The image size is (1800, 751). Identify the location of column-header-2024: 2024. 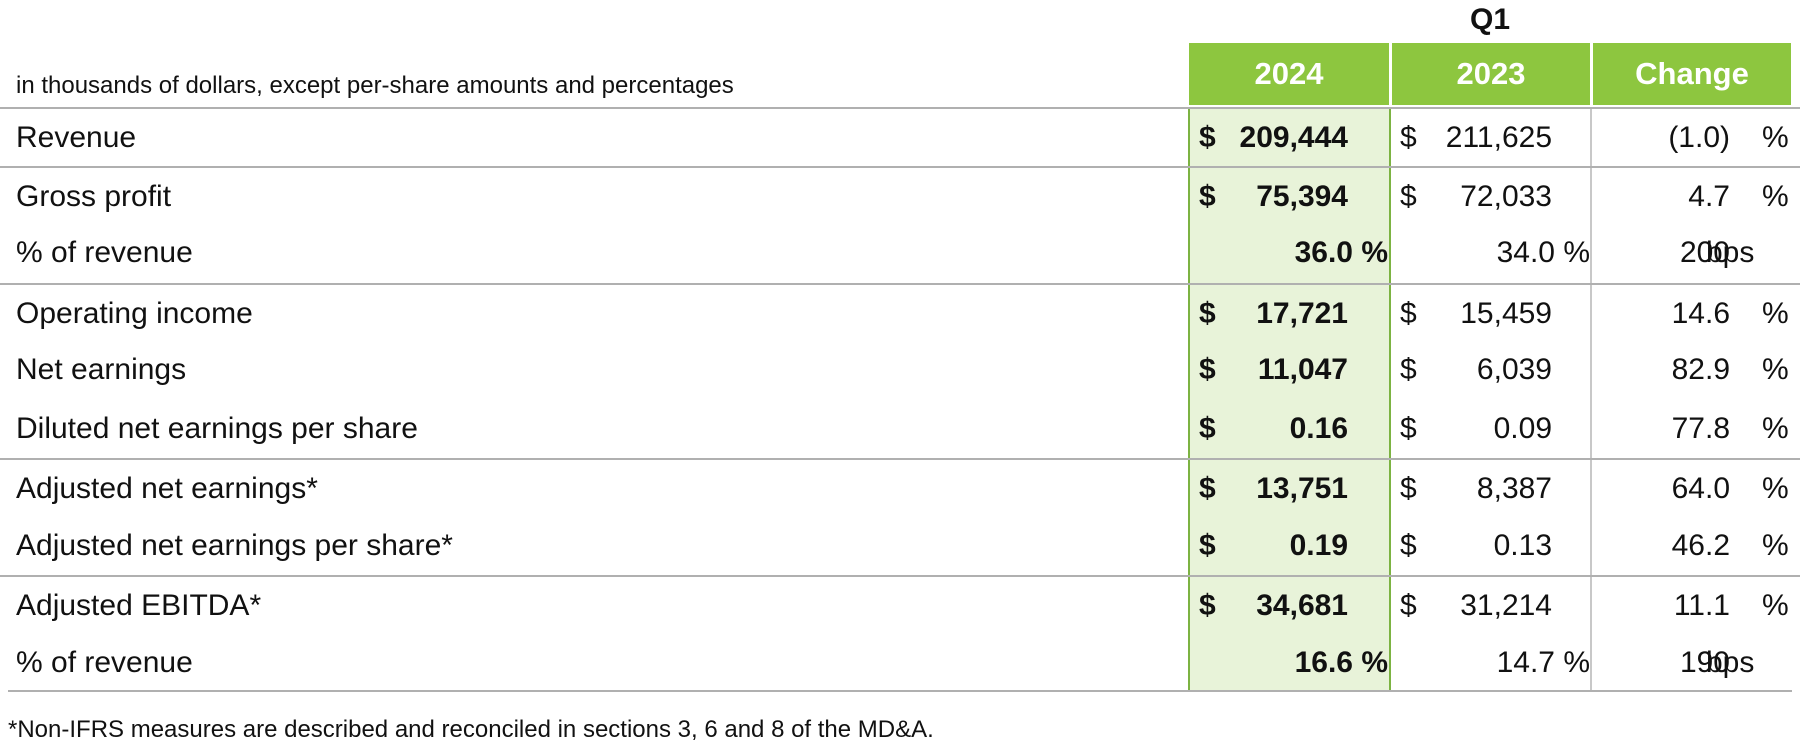
(1289, 74).